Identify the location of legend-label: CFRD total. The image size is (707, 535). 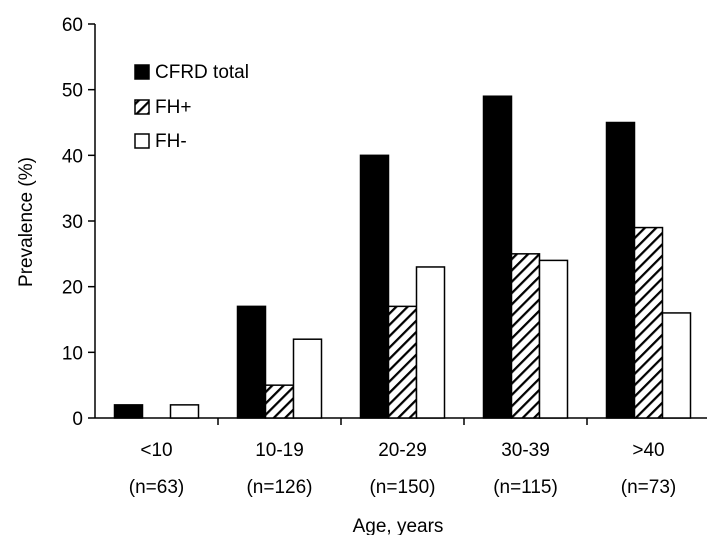
(202, 72).